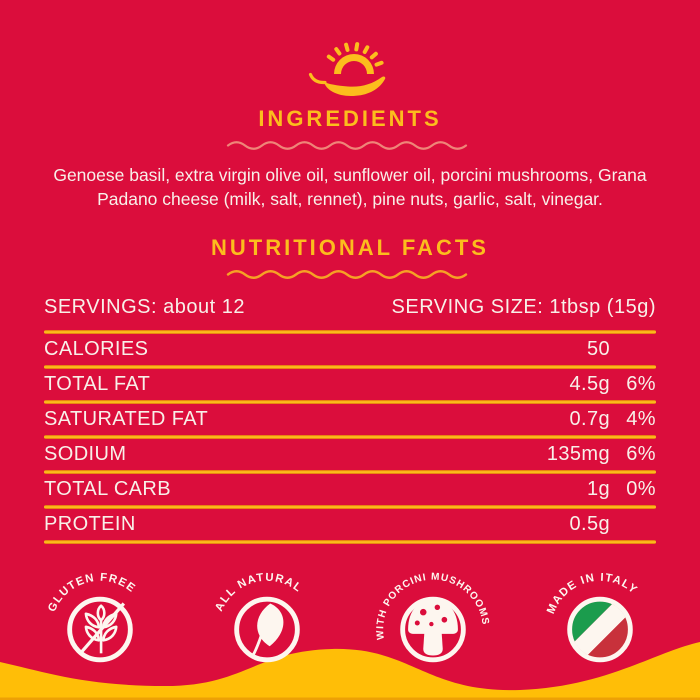 The height and width of the screenshot is (700, 700). Describe the element at coordinates (350, 454) in the screenshot. I see `table-row: SODIUM 135mg 6%` at that location.